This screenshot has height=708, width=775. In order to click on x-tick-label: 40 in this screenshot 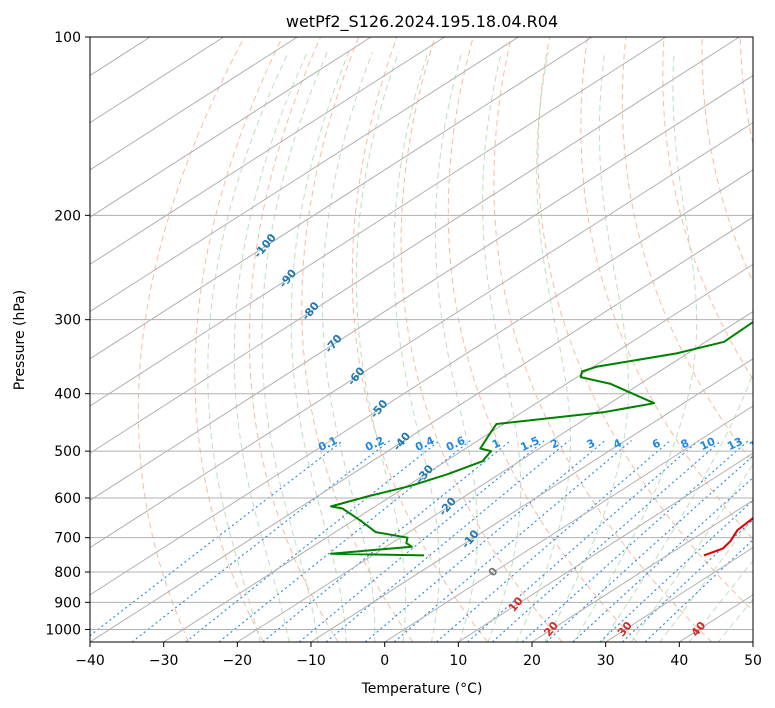, I will do `click(679, 661)`.